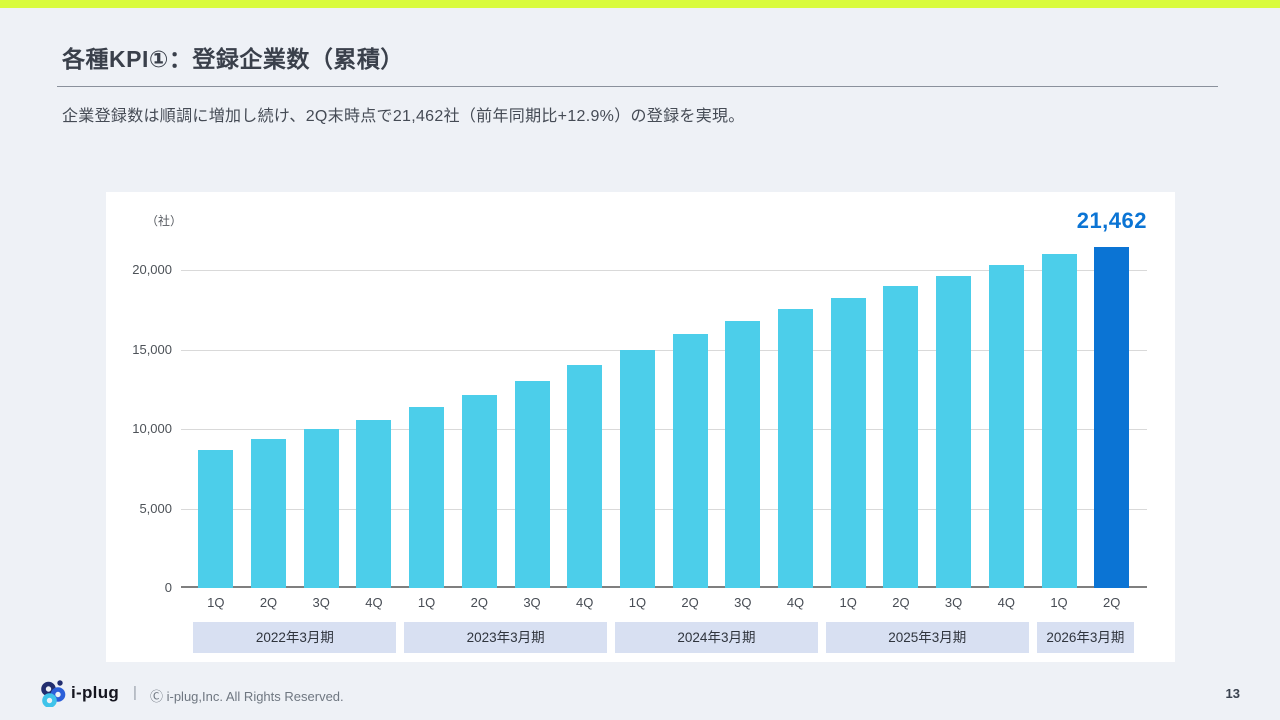 The image size is (1280, 720). I want to click on highlight-value-label: 21,462, so click(1111, 220).